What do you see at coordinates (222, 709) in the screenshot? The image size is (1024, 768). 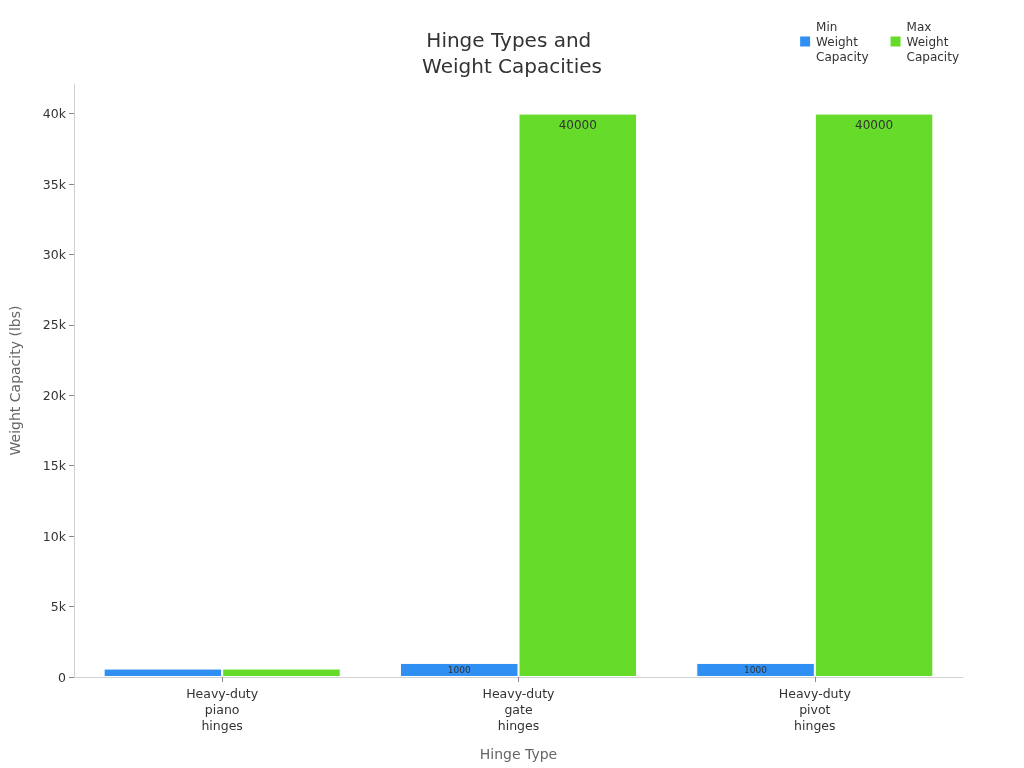 I see `x-tick-label: Heavy-duty piano hinges` at bounding box center [222, 709].